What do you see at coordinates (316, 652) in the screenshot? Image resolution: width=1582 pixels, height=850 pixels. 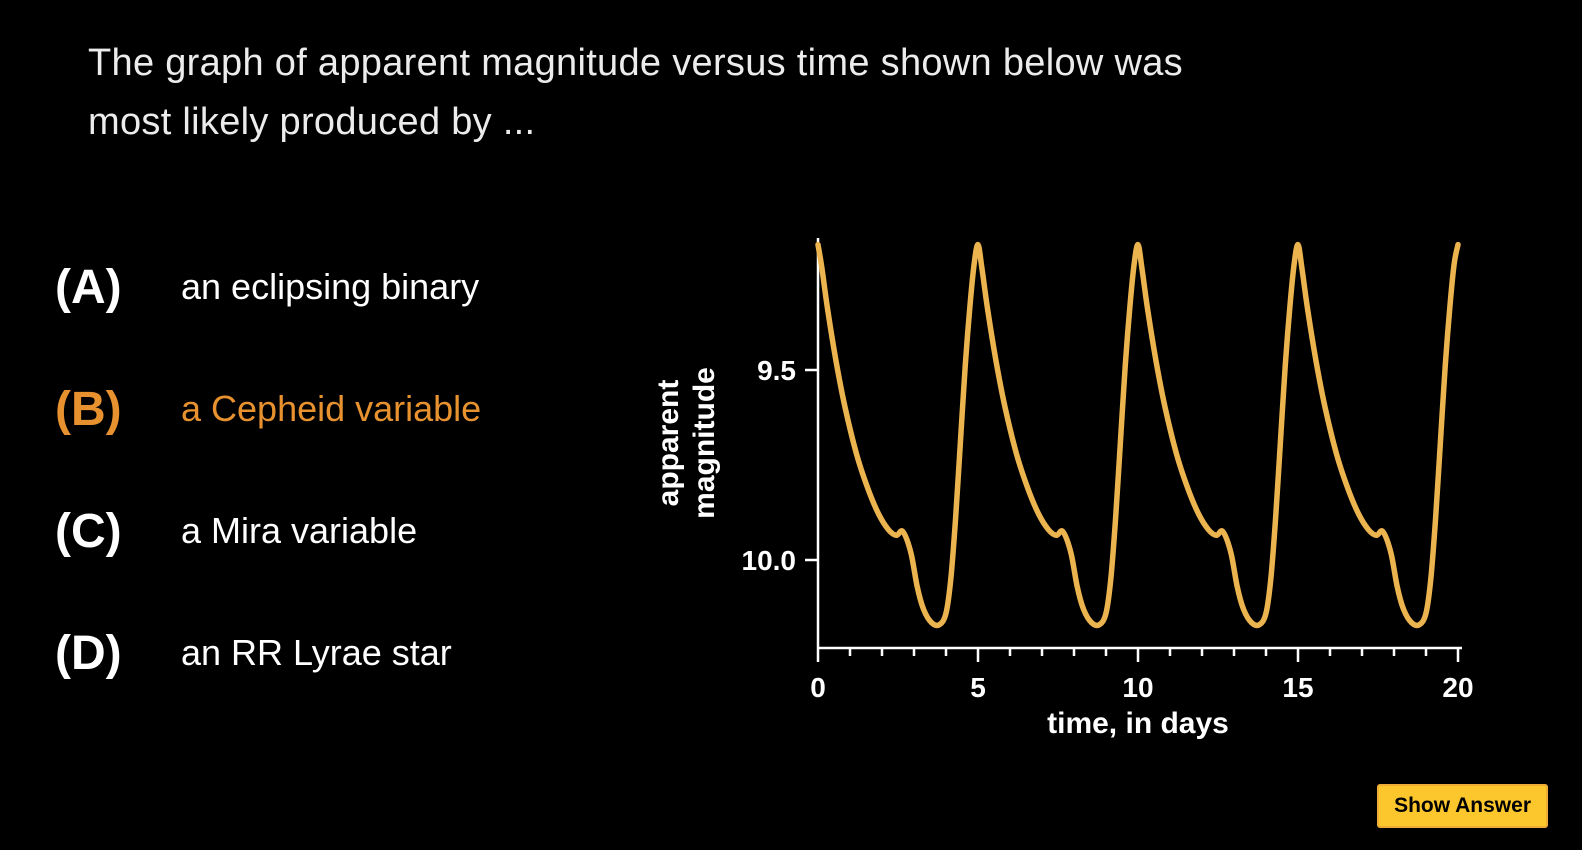 I see `option-d-label: an RR Lyrae star` at bounding box center [316, 652].